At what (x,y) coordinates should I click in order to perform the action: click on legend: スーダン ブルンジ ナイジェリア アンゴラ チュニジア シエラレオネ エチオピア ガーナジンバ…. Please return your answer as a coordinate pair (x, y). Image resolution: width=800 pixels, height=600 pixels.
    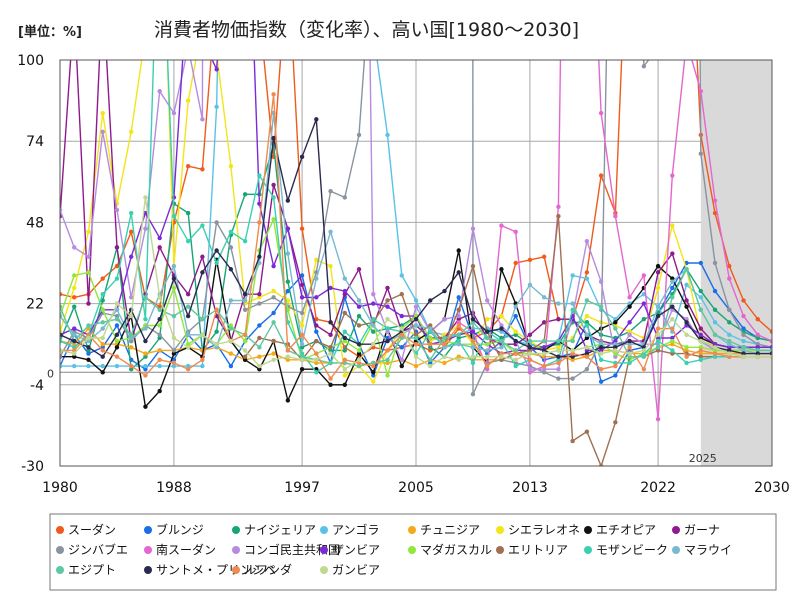
    Looking at the image, I should click on (413, 552).